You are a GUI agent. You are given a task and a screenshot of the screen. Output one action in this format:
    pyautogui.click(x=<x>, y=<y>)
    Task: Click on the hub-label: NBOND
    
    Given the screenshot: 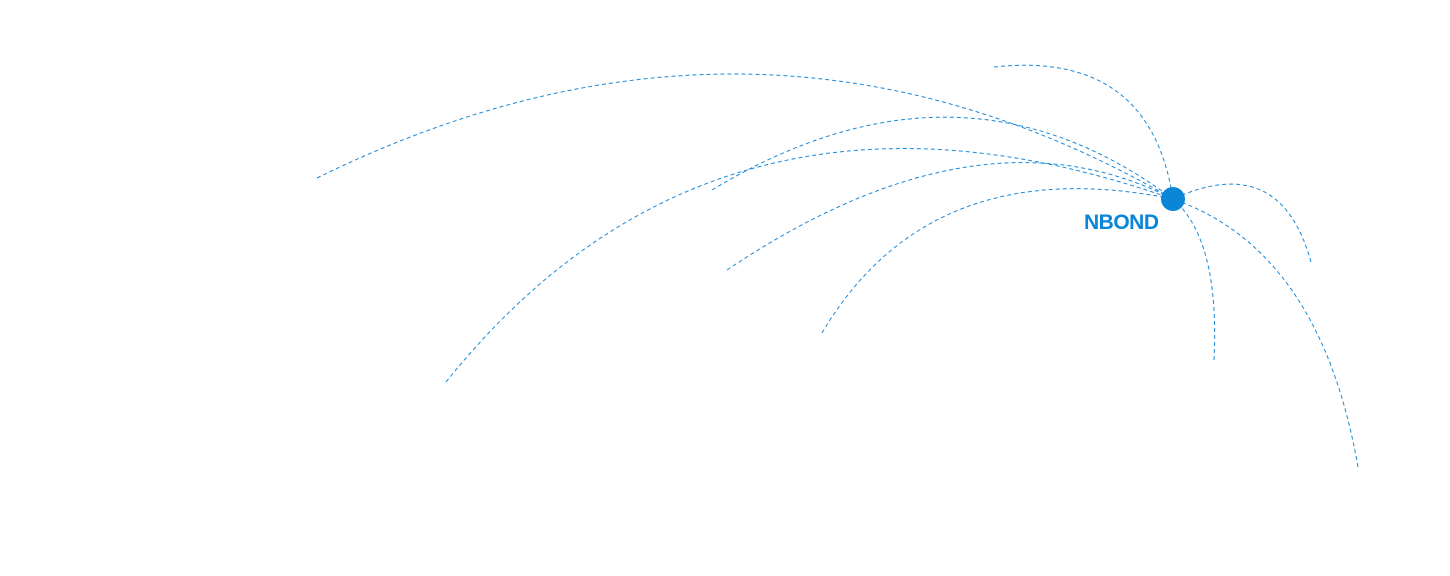 What is the action you would take?
    pyautogui.click(x=1121, y=222)
    